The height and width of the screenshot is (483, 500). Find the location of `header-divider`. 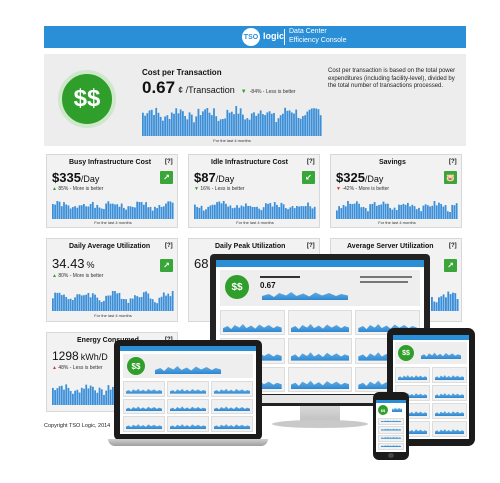

header-divider is located at coordinates (284, 37).